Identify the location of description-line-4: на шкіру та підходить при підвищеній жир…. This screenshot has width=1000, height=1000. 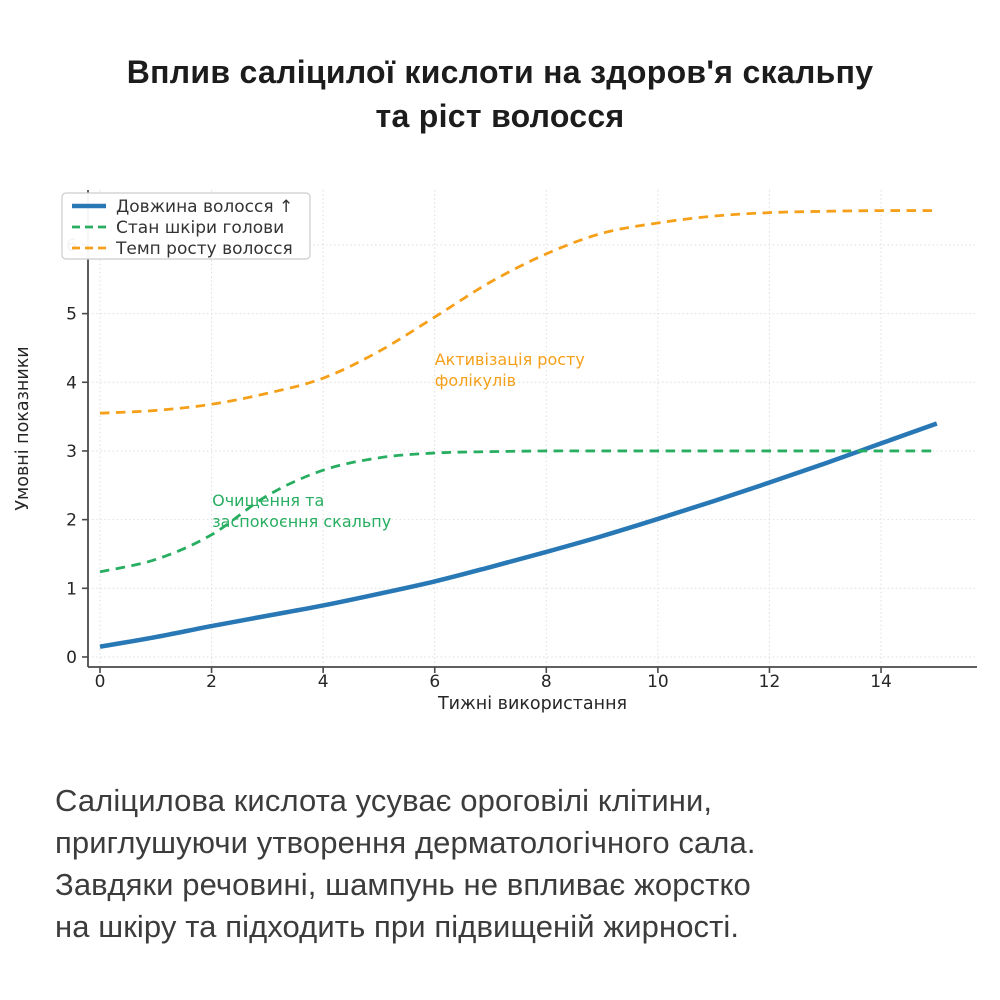
(397, 926).